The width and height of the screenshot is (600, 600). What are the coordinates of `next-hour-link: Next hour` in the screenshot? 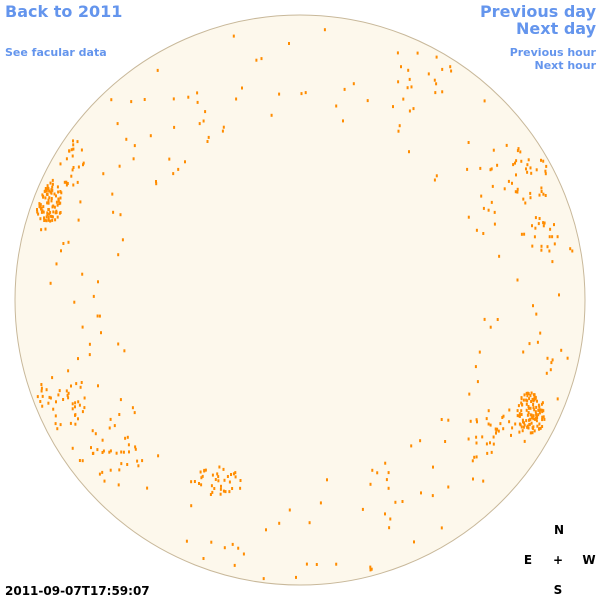 It's located at (566, 65).